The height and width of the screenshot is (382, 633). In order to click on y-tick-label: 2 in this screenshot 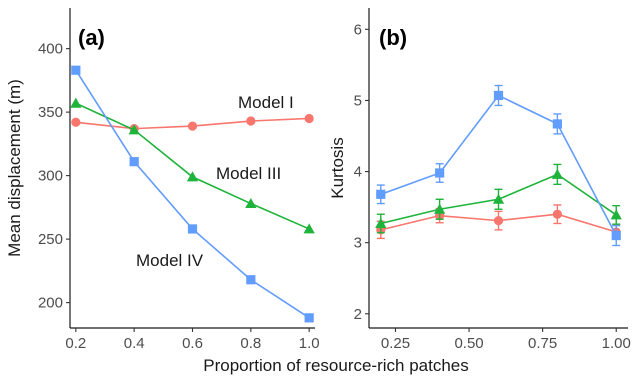, I will do `click(358, 314)`.